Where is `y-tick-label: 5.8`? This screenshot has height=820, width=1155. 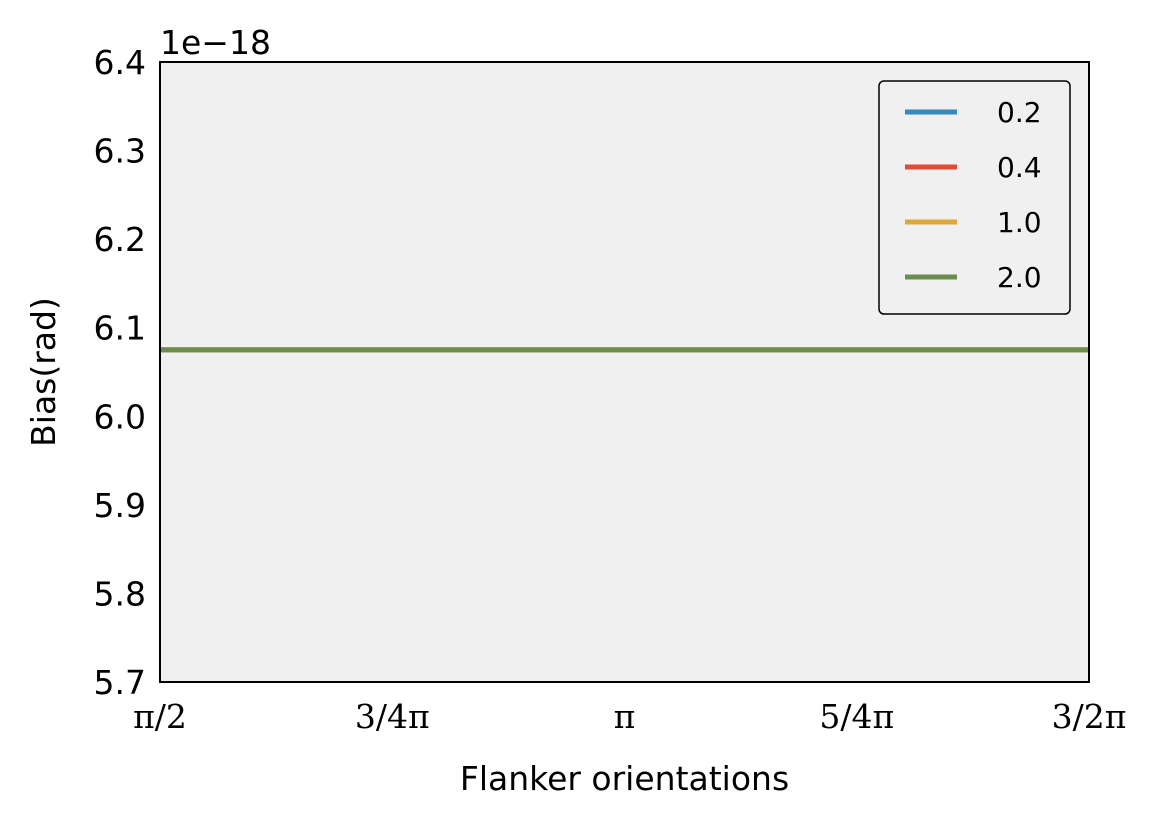 y-tick-label: 5.8 is located at coordinates (120, 593).